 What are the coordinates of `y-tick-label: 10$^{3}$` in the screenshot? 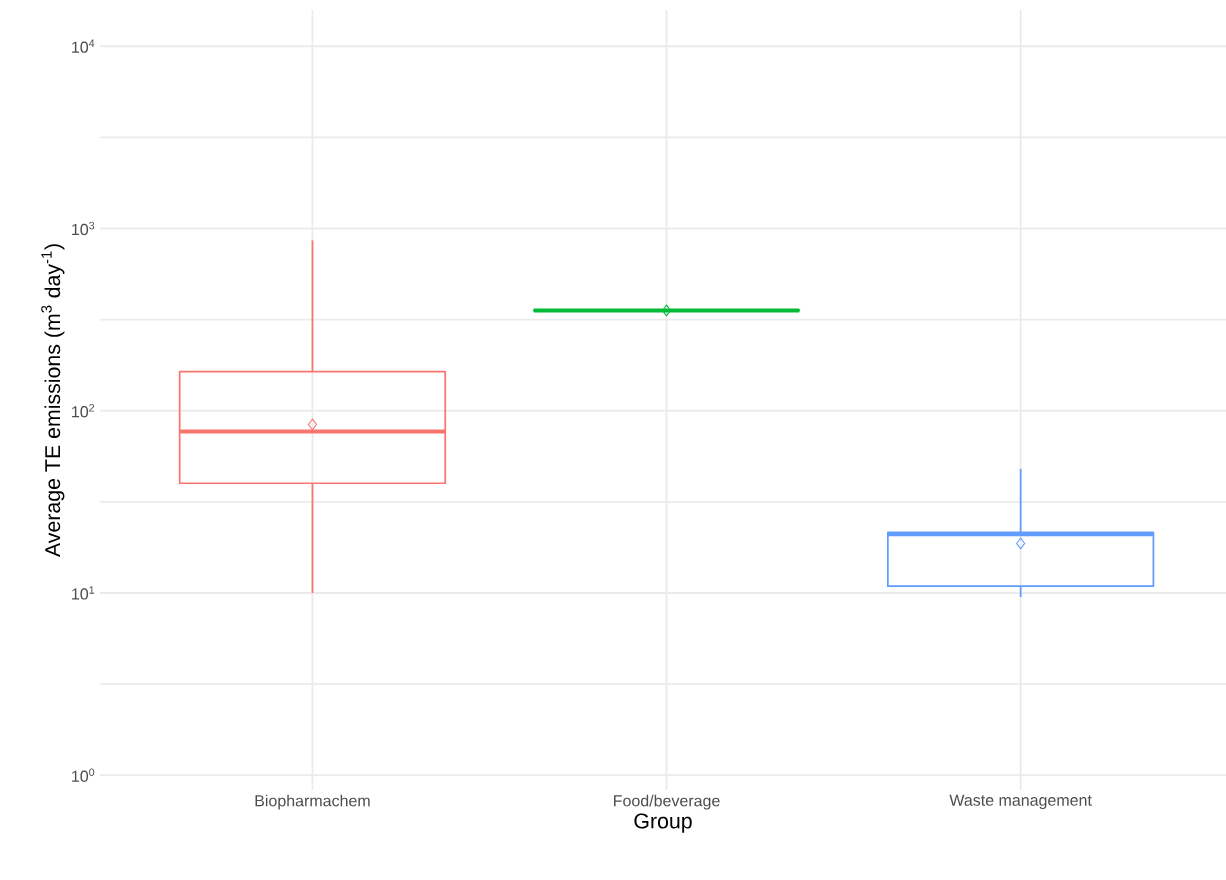 It's located at (83, 228).